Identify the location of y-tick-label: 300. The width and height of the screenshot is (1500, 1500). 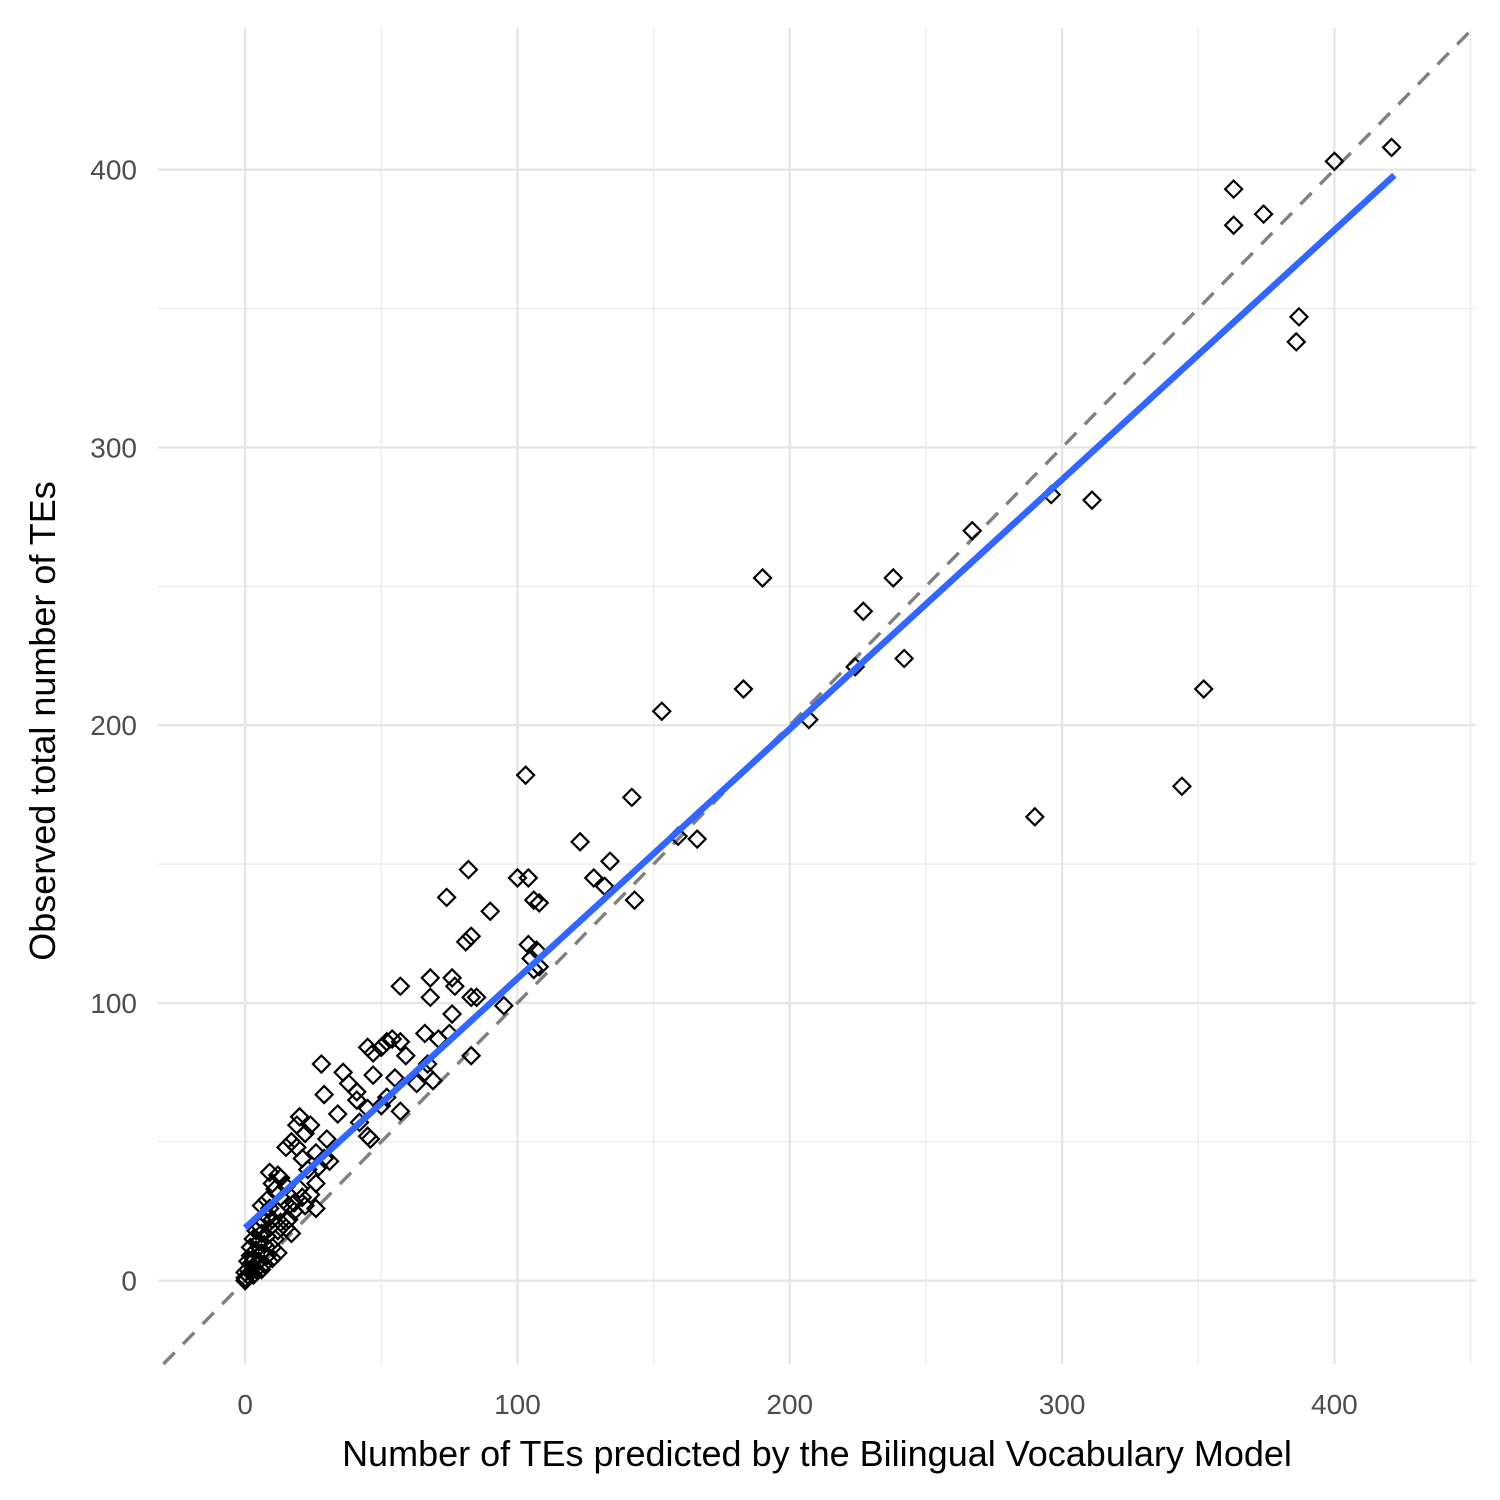
(113, 447).